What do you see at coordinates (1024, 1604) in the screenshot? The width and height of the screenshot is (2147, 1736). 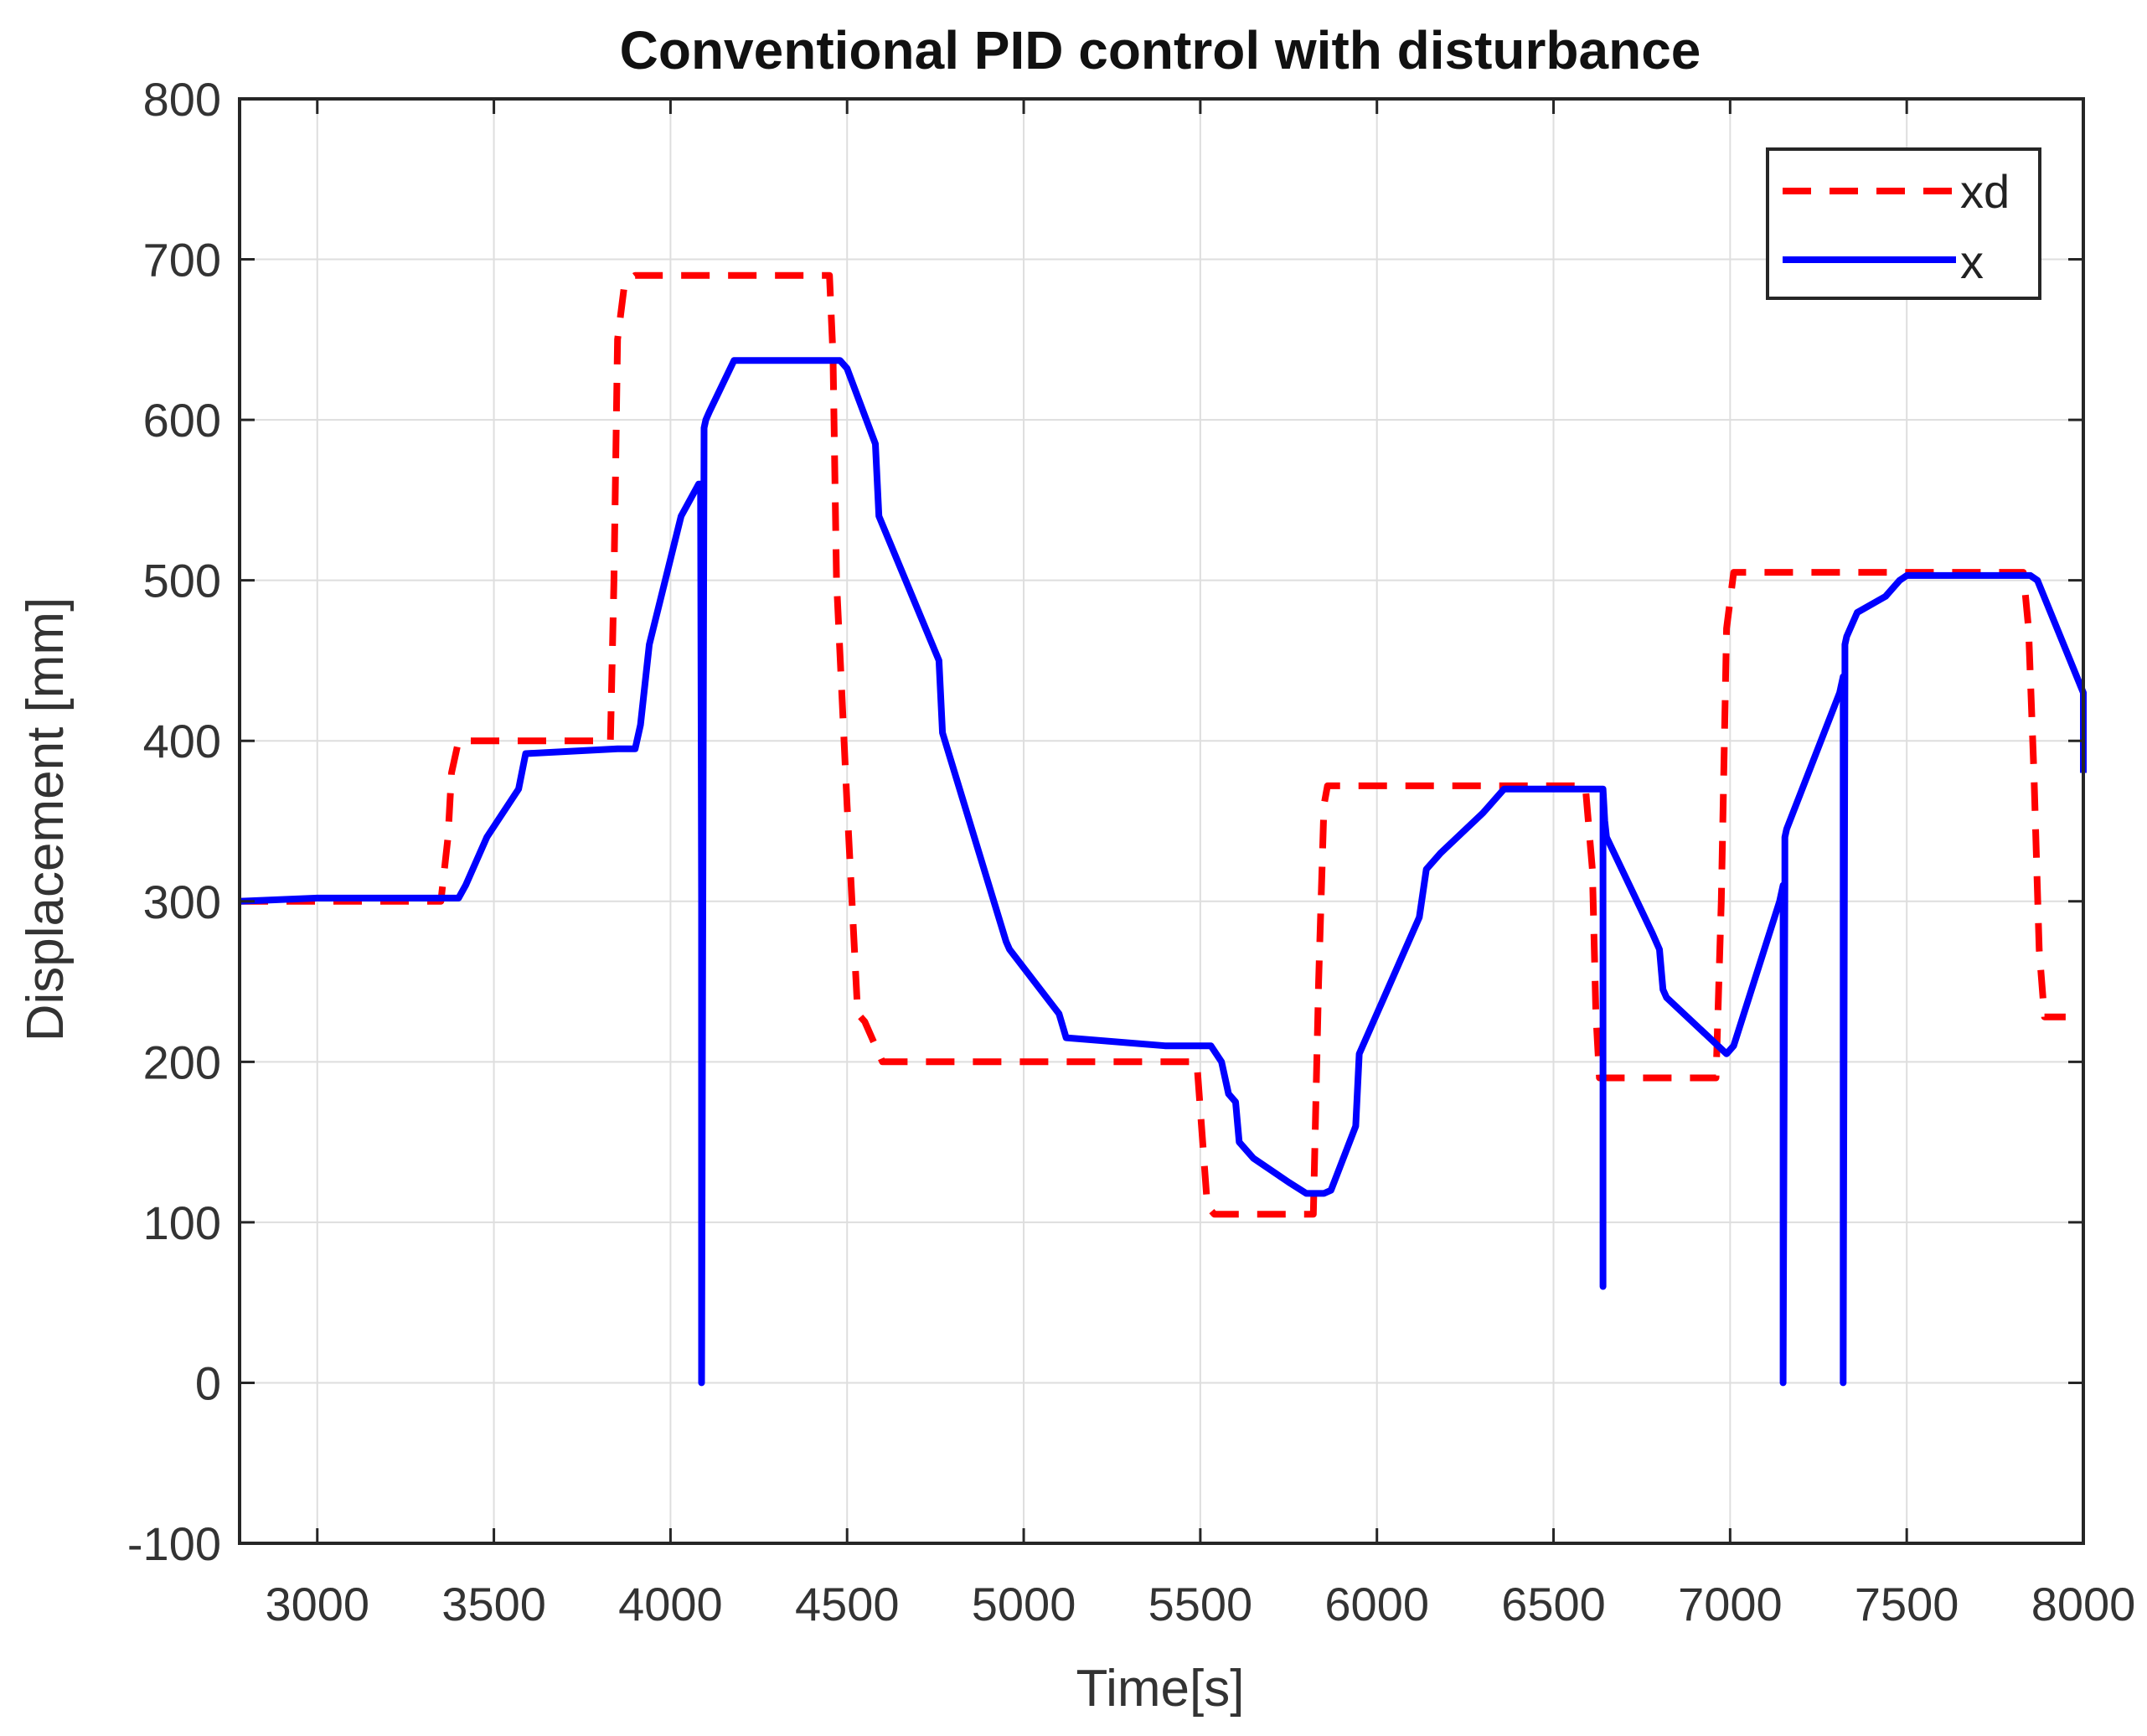 I see `x-tick-label: 5000` at bounding box center [1024, 1604].